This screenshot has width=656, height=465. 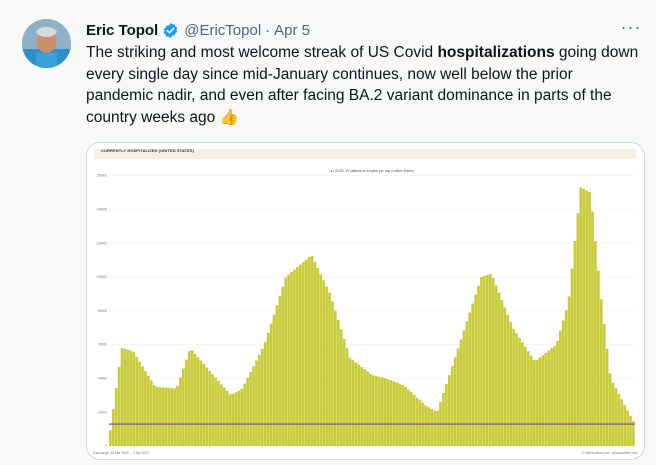 What do you see at coordinates (46, 43) in the screenshot?
I see `avatar` at bounding box center [46, 43].